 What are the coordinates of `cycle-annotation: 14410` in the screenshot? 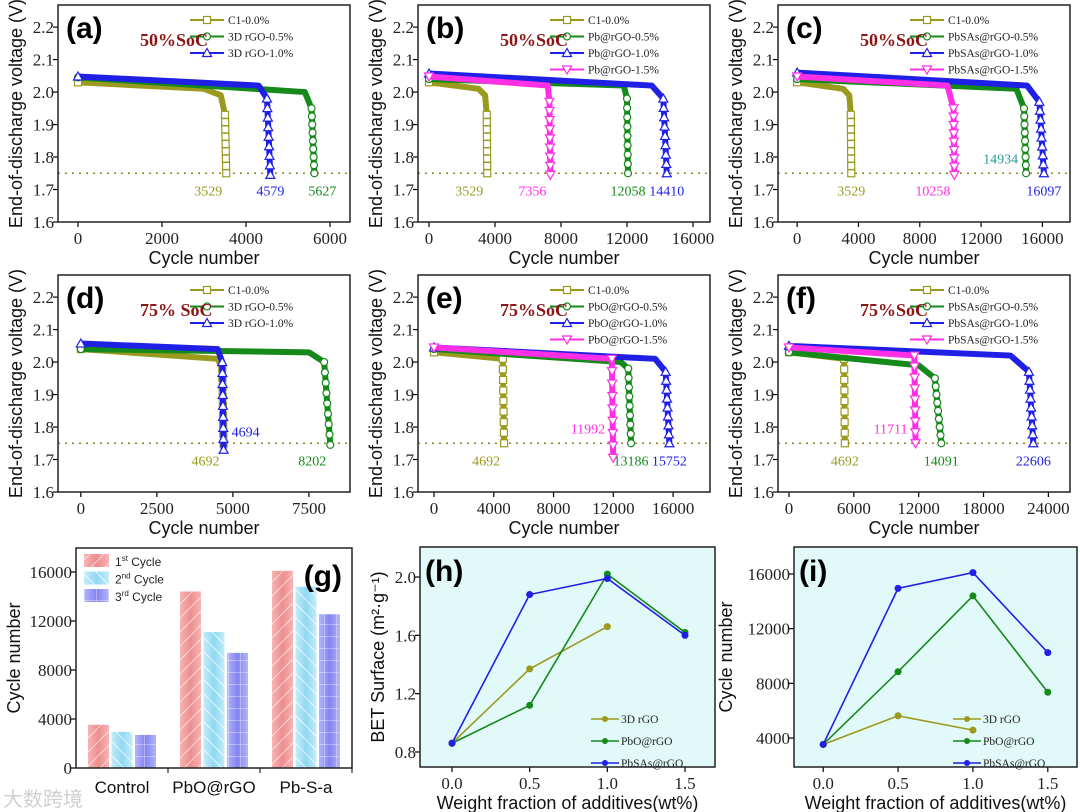 It's located at (666, 191).